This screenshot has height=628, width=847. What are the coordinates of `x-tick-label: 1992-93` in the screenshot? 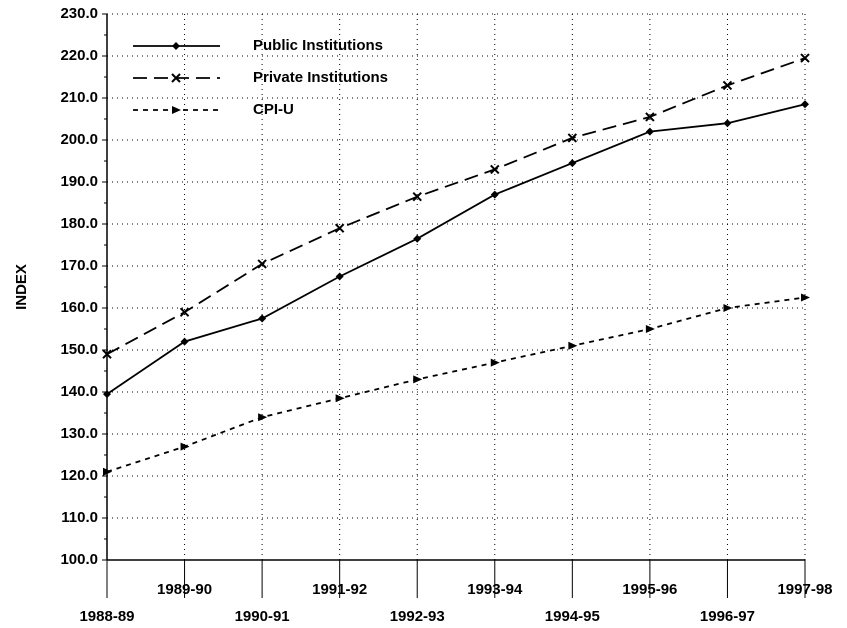 It's located at (417, 616).